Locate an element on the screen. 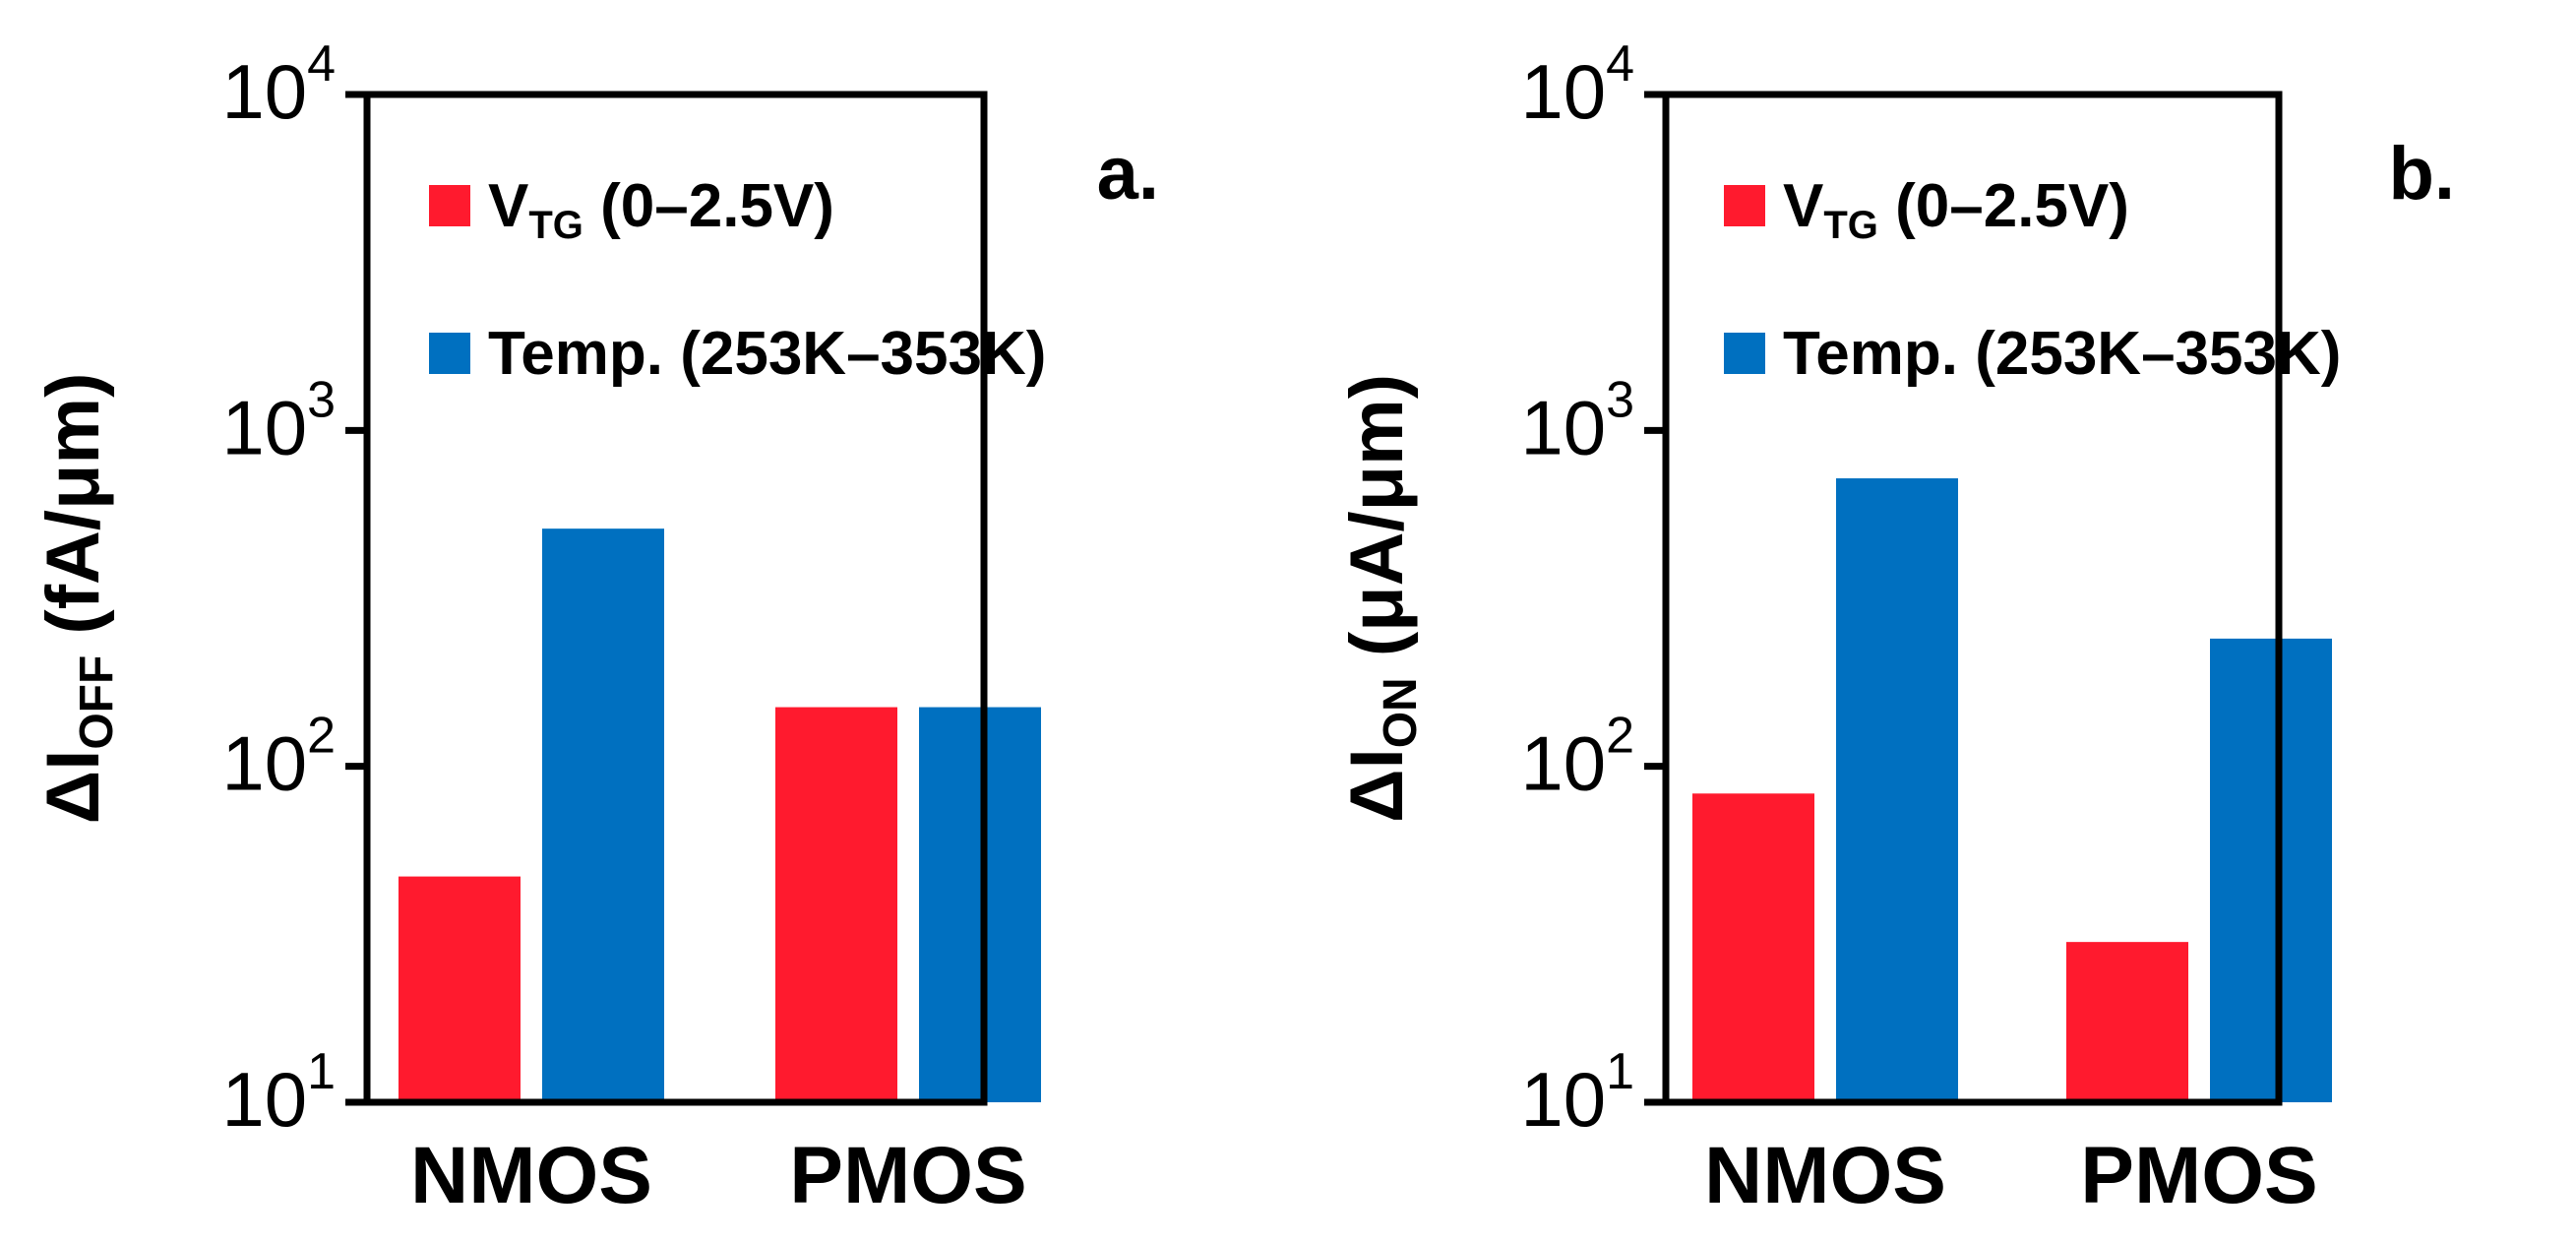 Image resolution: width=2576 pixels, height=1243 pixels. panel-label: b. is located at coordinates (2421, 174).